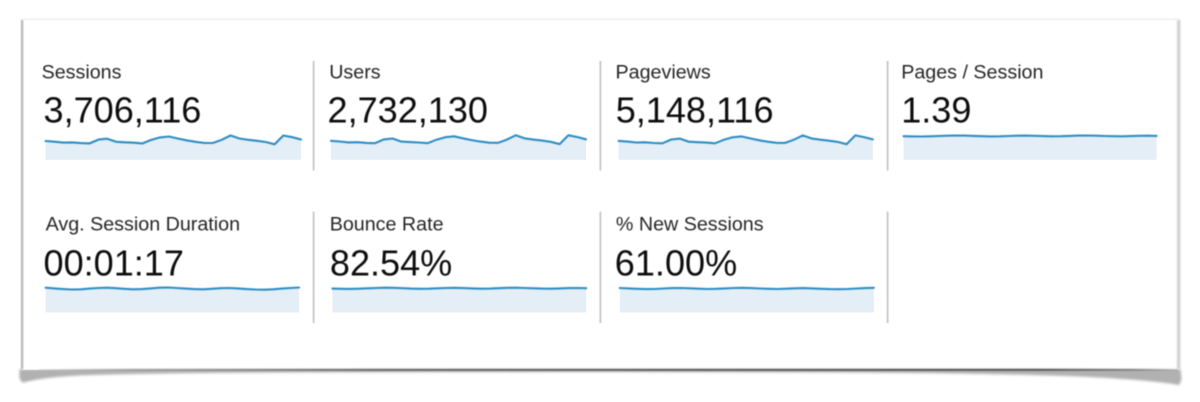 This screenshot has width=1200, height=402. What do you see at coordinates (82, 72) in the screenshot?
I see `svg-text: Sessions` at bounding box center [82, 72].